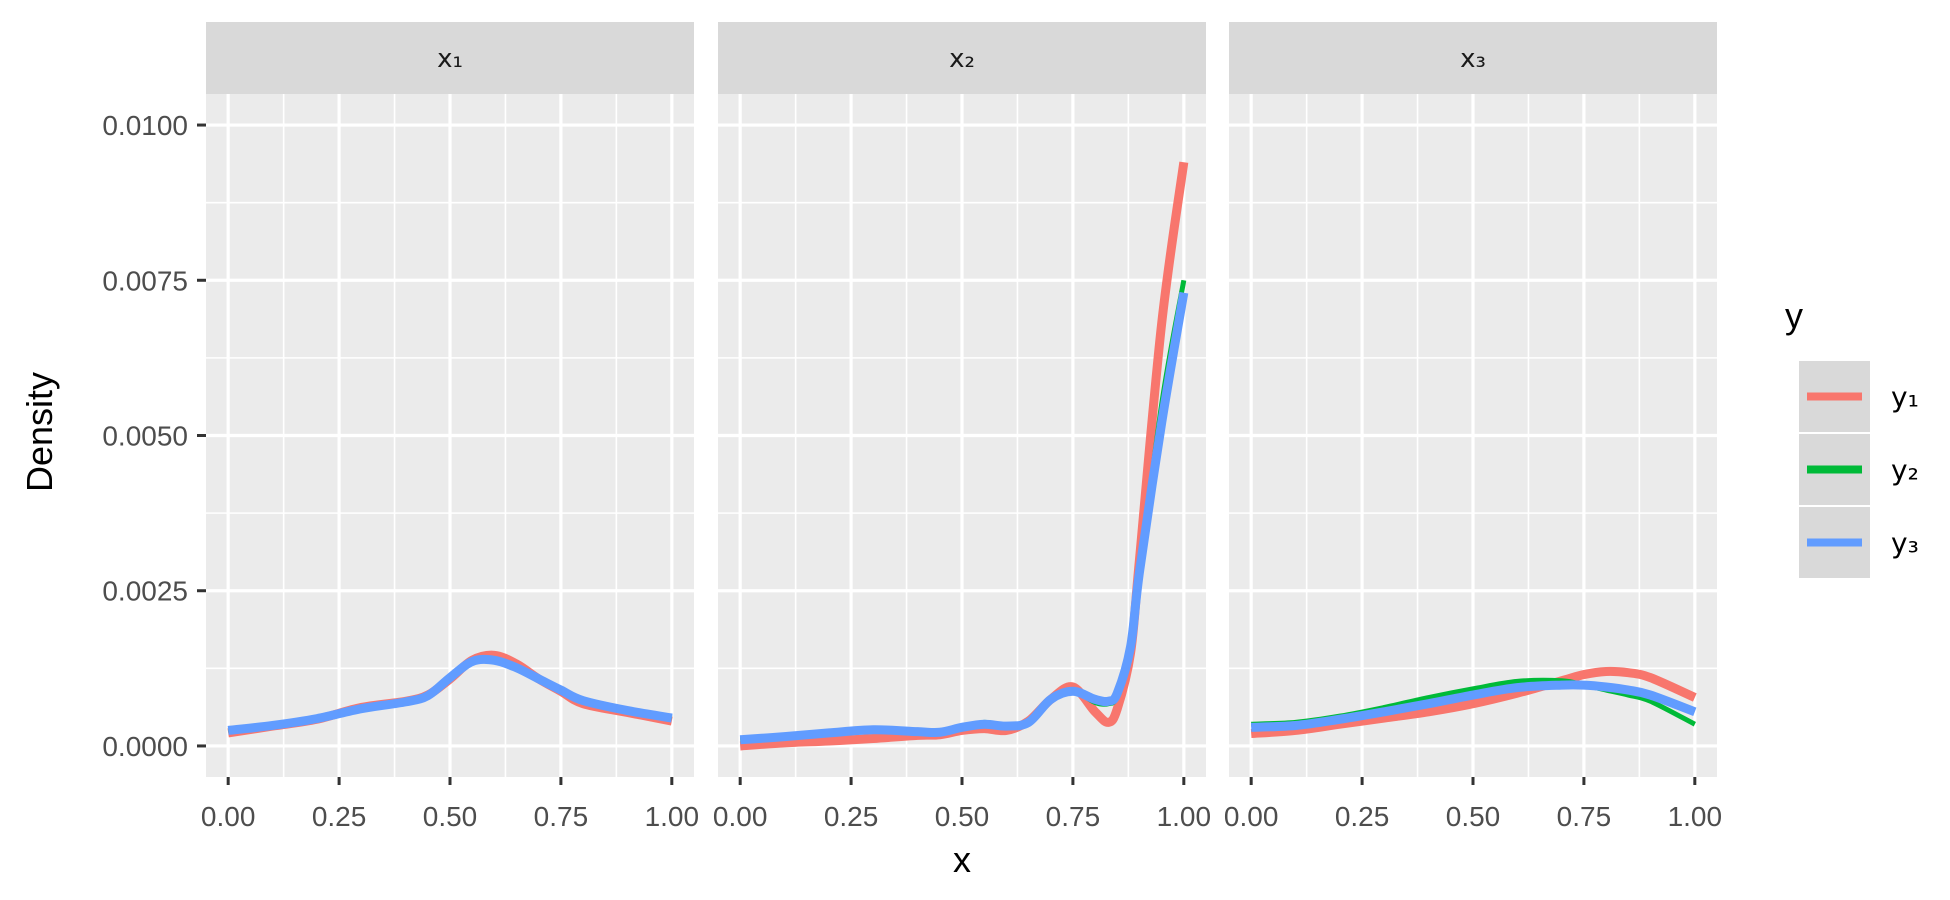 The image size is (1950, 900). I want to click on y-tick-label: 0.0100, so click(145, 125).